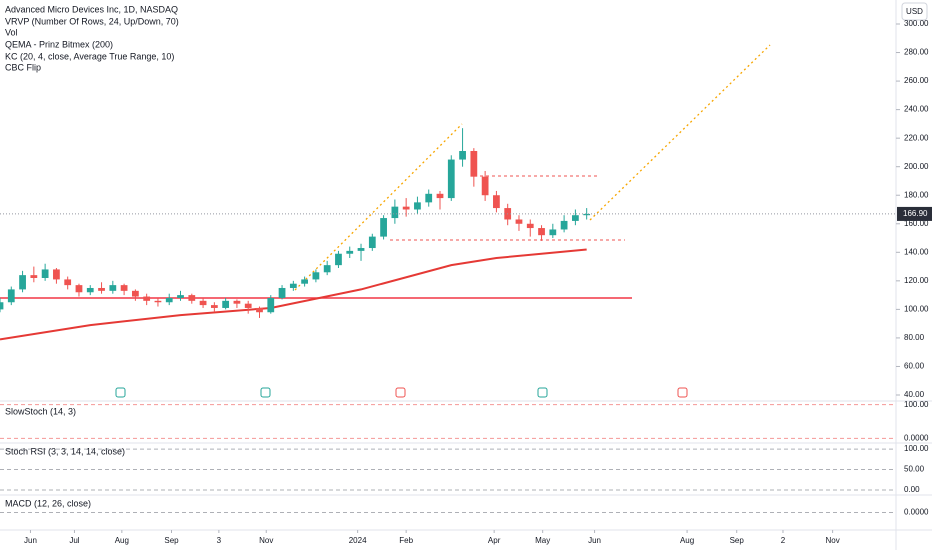  Describe the element at coordinates (542, 540) in the screenshot. I see `x-tick-label: May` at that location.